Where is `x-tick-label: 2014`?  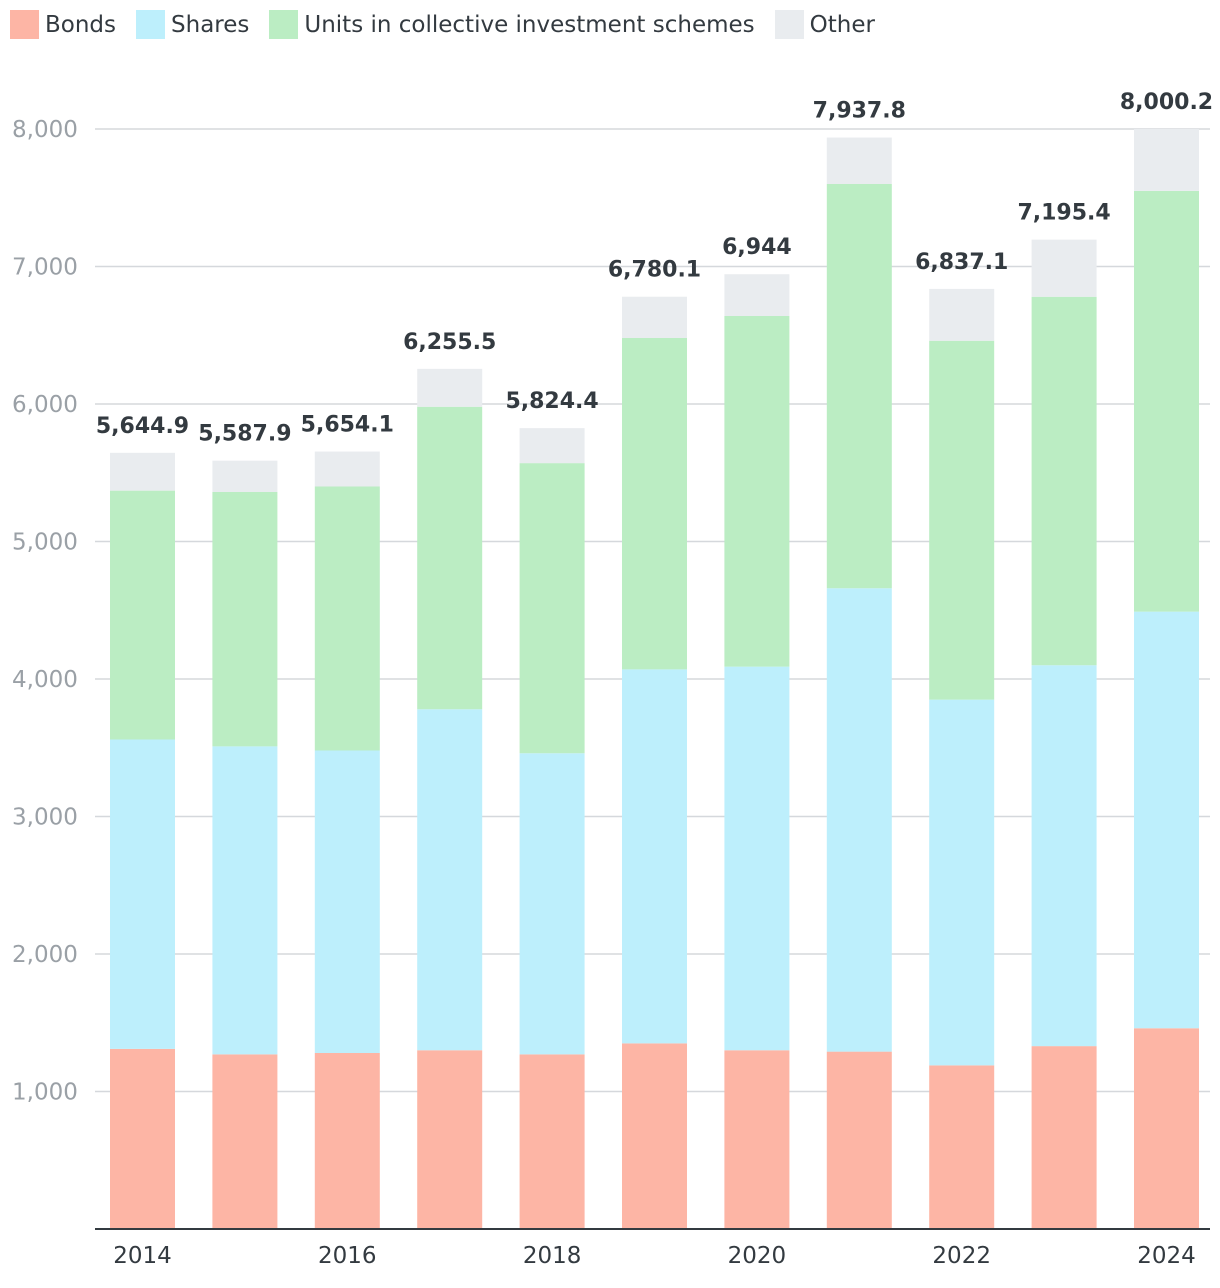
x-tick-label: 2014 is located at coordinates (142, 1256).